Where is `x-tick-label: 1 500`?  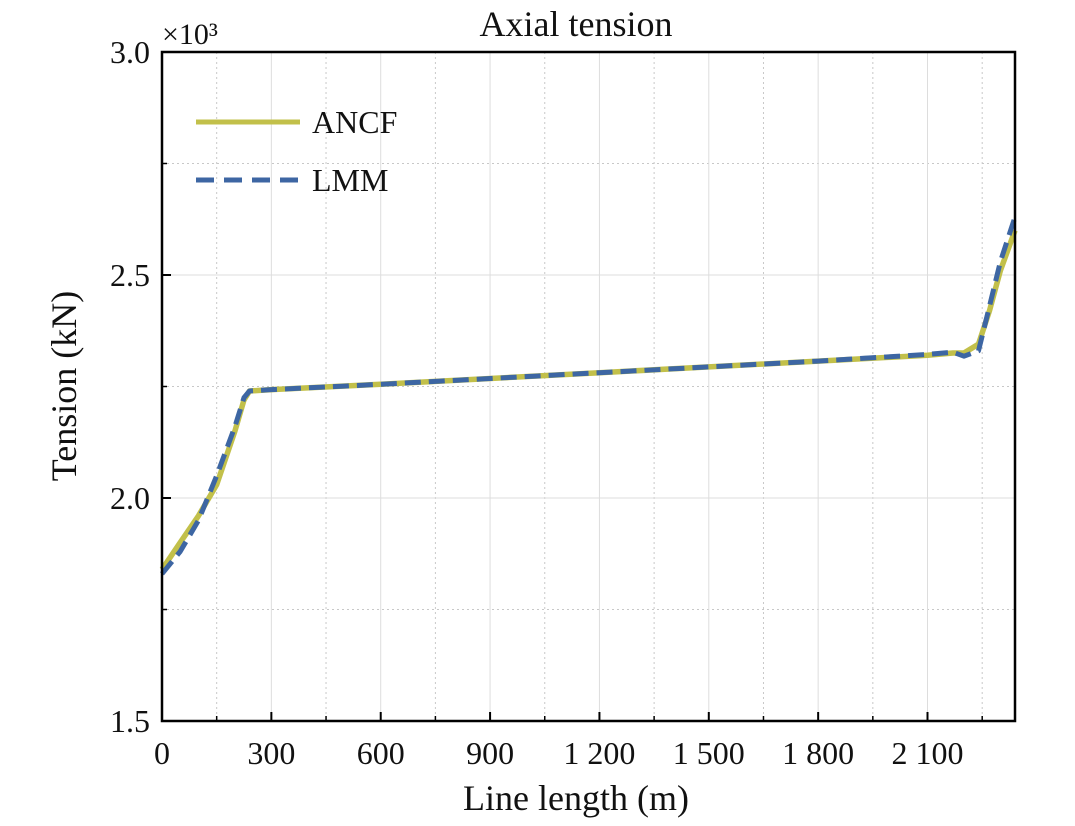
x-tick-label: 1 500 is located at coordinates (709, 753).